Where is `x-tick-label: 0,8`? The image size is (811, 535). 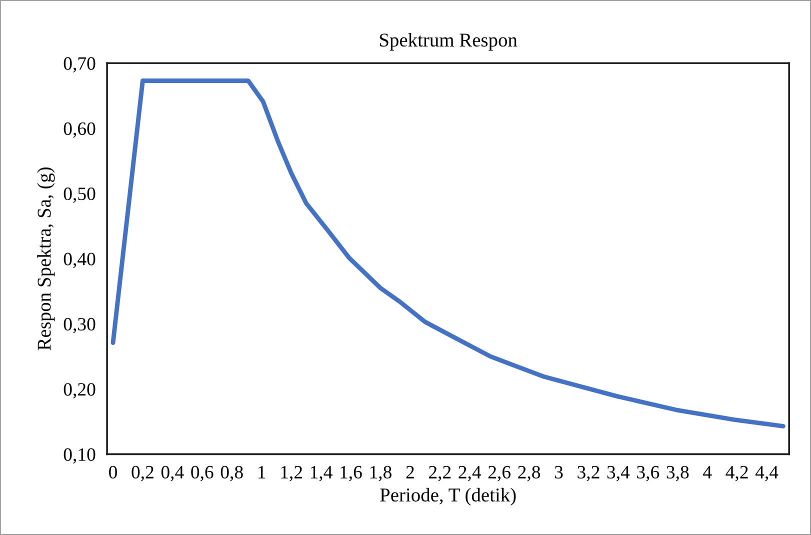 x-tick-label: 0,8 is located at coordinates (231, 474).